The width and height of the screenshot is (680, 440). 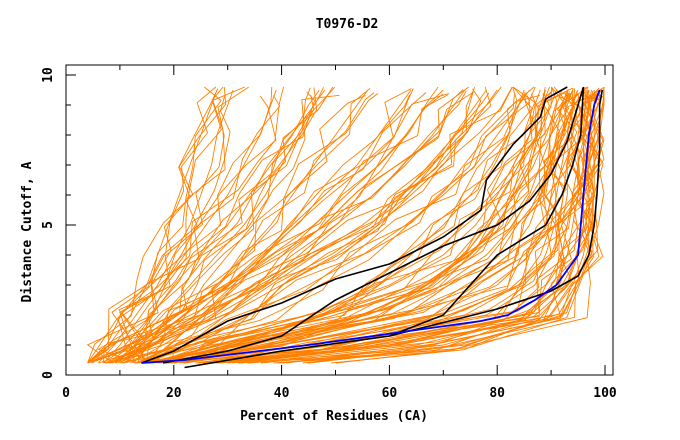 I want to click on x-tick-label: 60, so click(x=390, y=393).